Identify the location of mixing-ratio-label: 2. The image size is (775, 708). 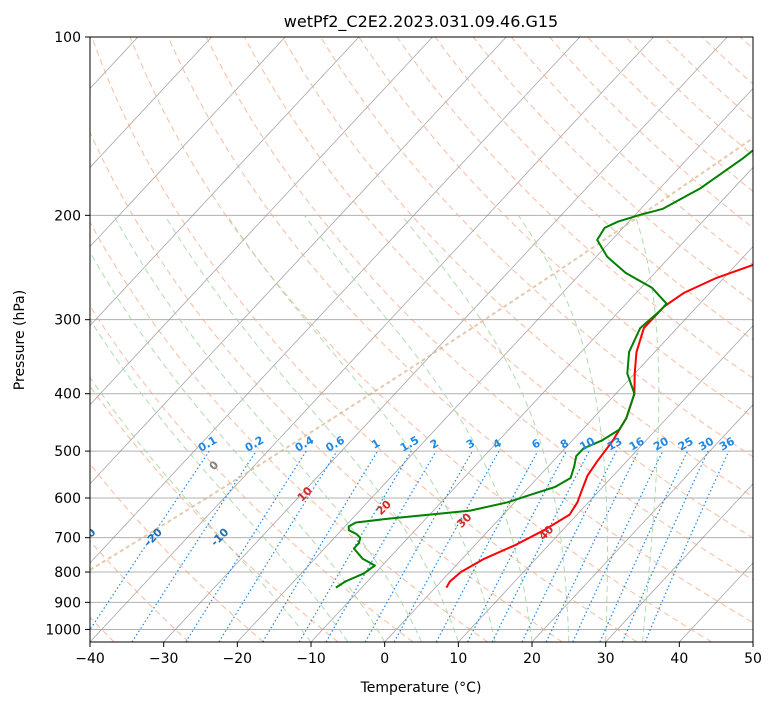
(434, 444).